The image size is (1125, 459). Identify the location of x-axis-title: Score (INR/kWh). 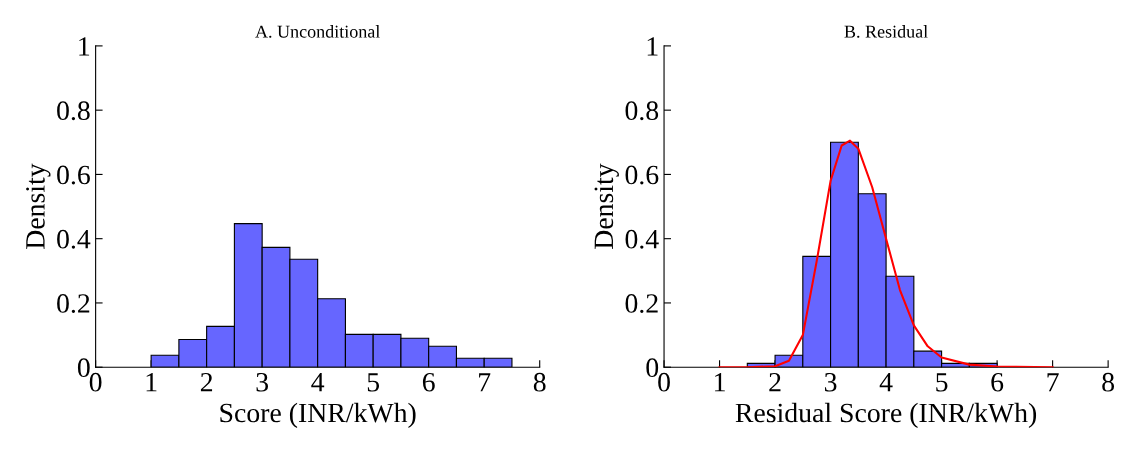
(318, 415).